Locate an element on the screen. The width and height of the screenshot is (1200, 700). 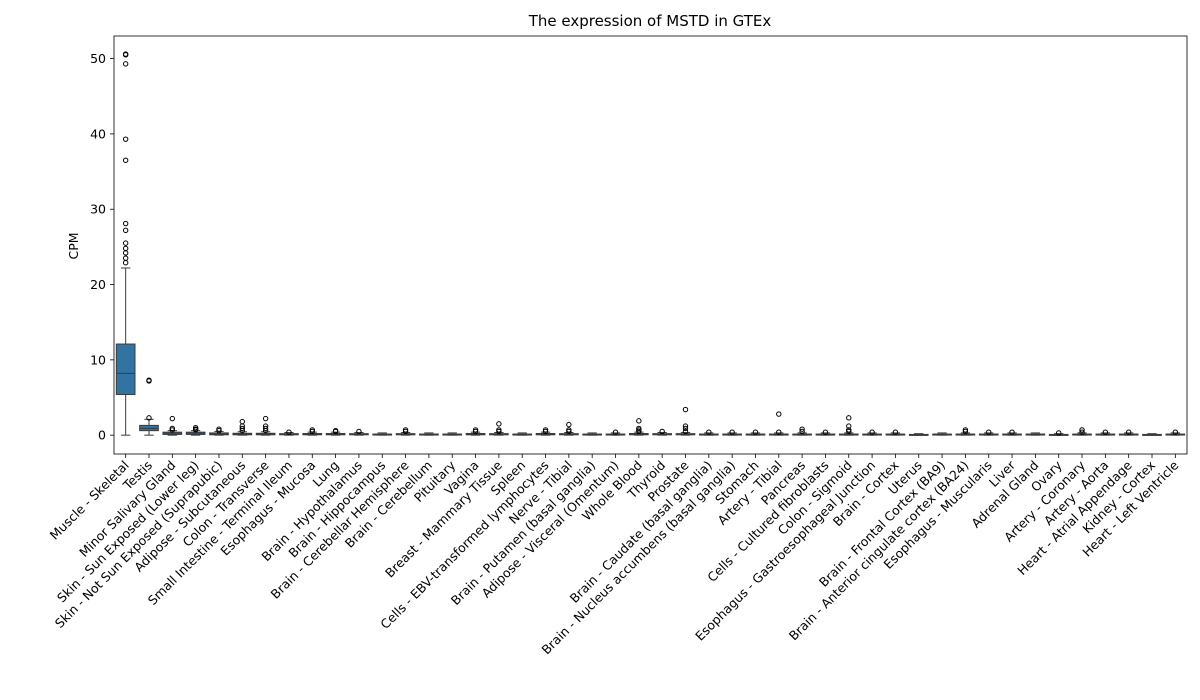
y-tick-label: 20 is located at coordinates (98, 284).